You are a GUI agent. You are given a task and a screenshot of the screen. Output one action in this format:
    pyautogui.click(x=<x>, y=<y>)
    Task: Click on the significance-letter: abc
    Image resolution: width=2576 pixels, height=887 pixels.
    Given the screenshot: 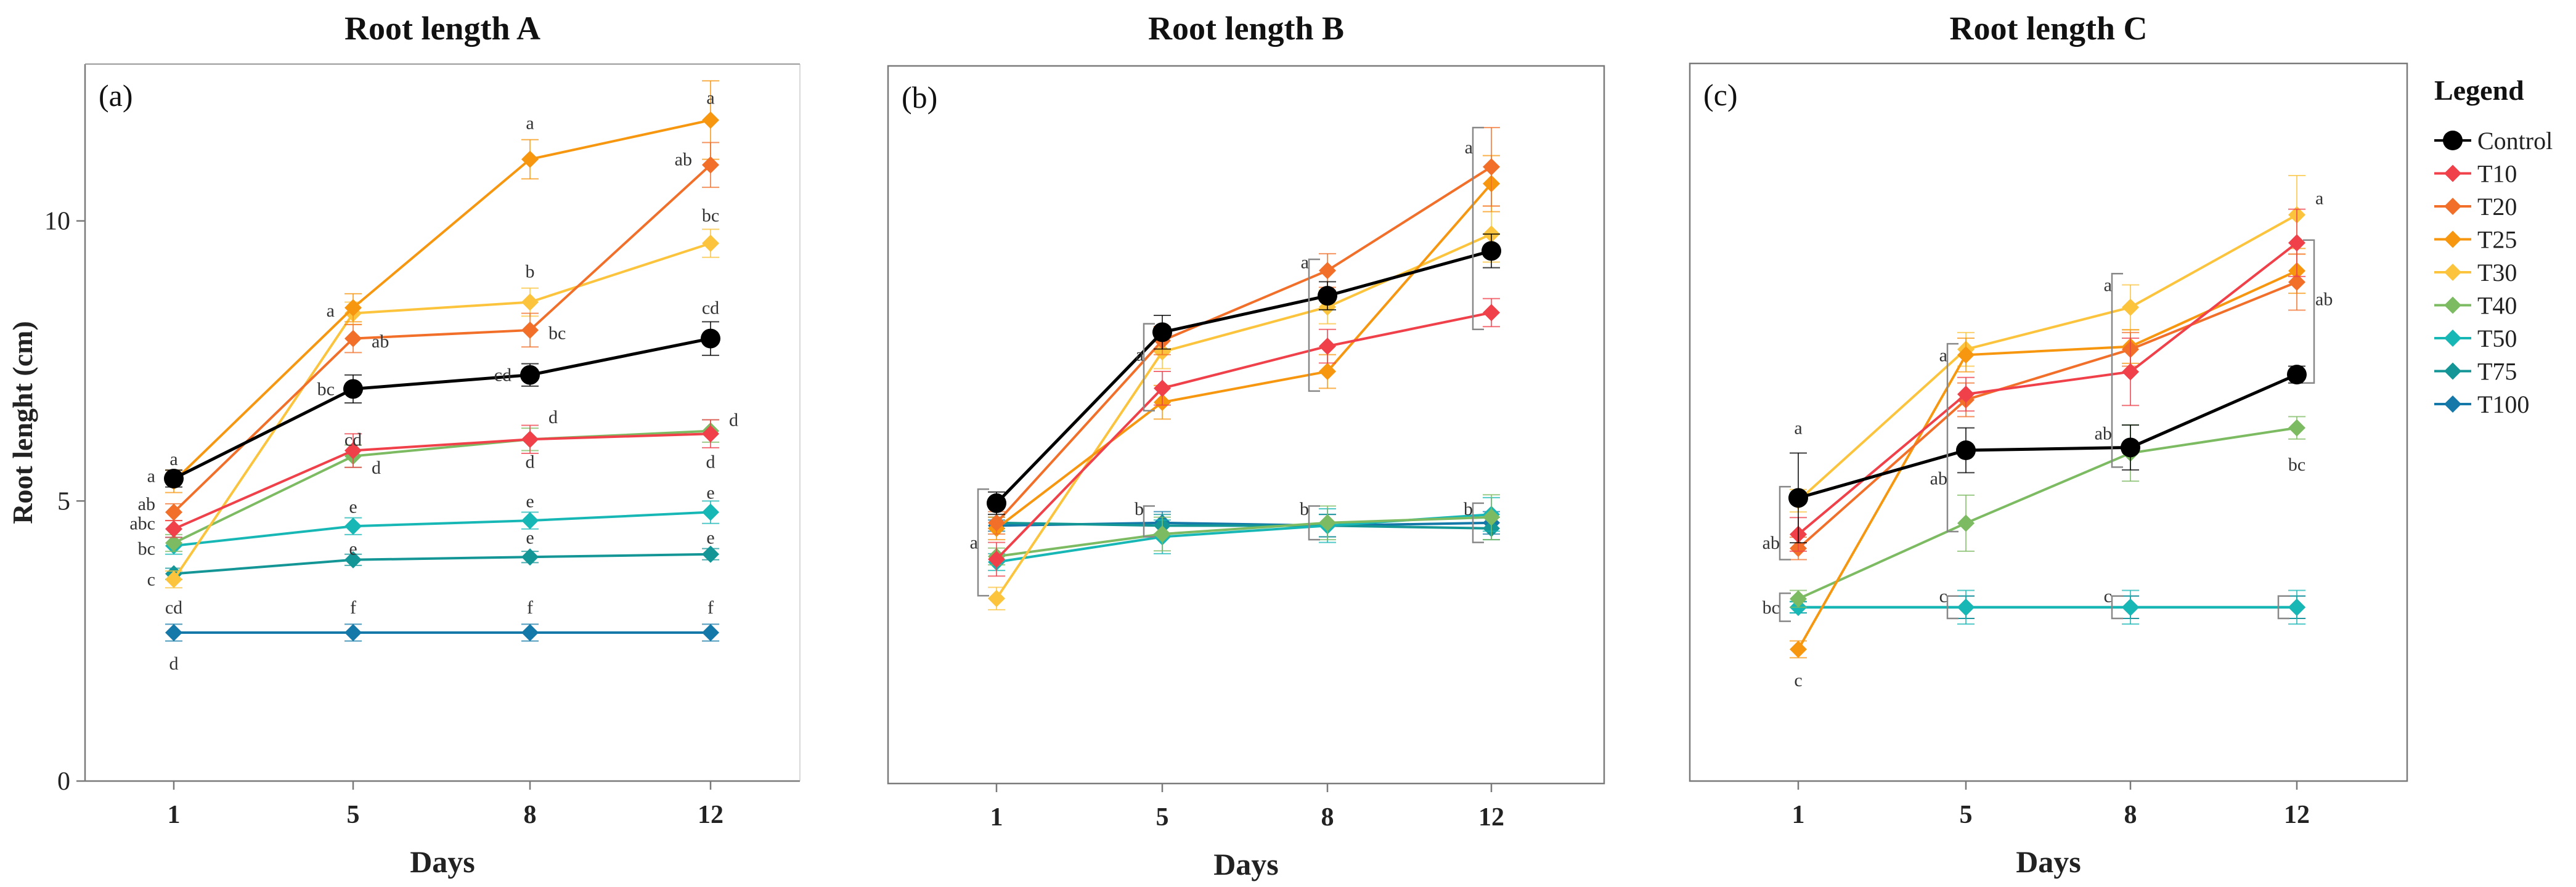 What is the action you would take?
    pyautogui.click(x=142, y=524)
    